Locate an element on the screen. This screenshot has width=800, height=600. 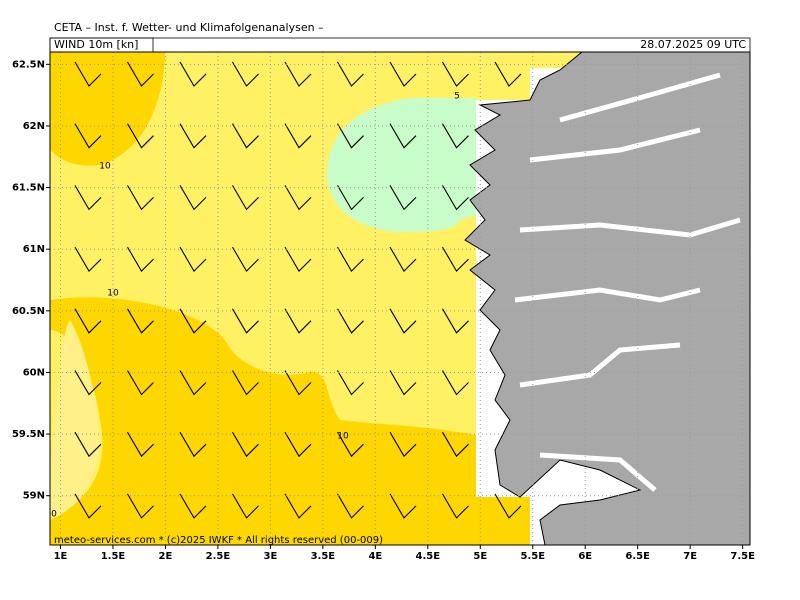
x-tick-label: 2E is located at coordinates (166, 556).